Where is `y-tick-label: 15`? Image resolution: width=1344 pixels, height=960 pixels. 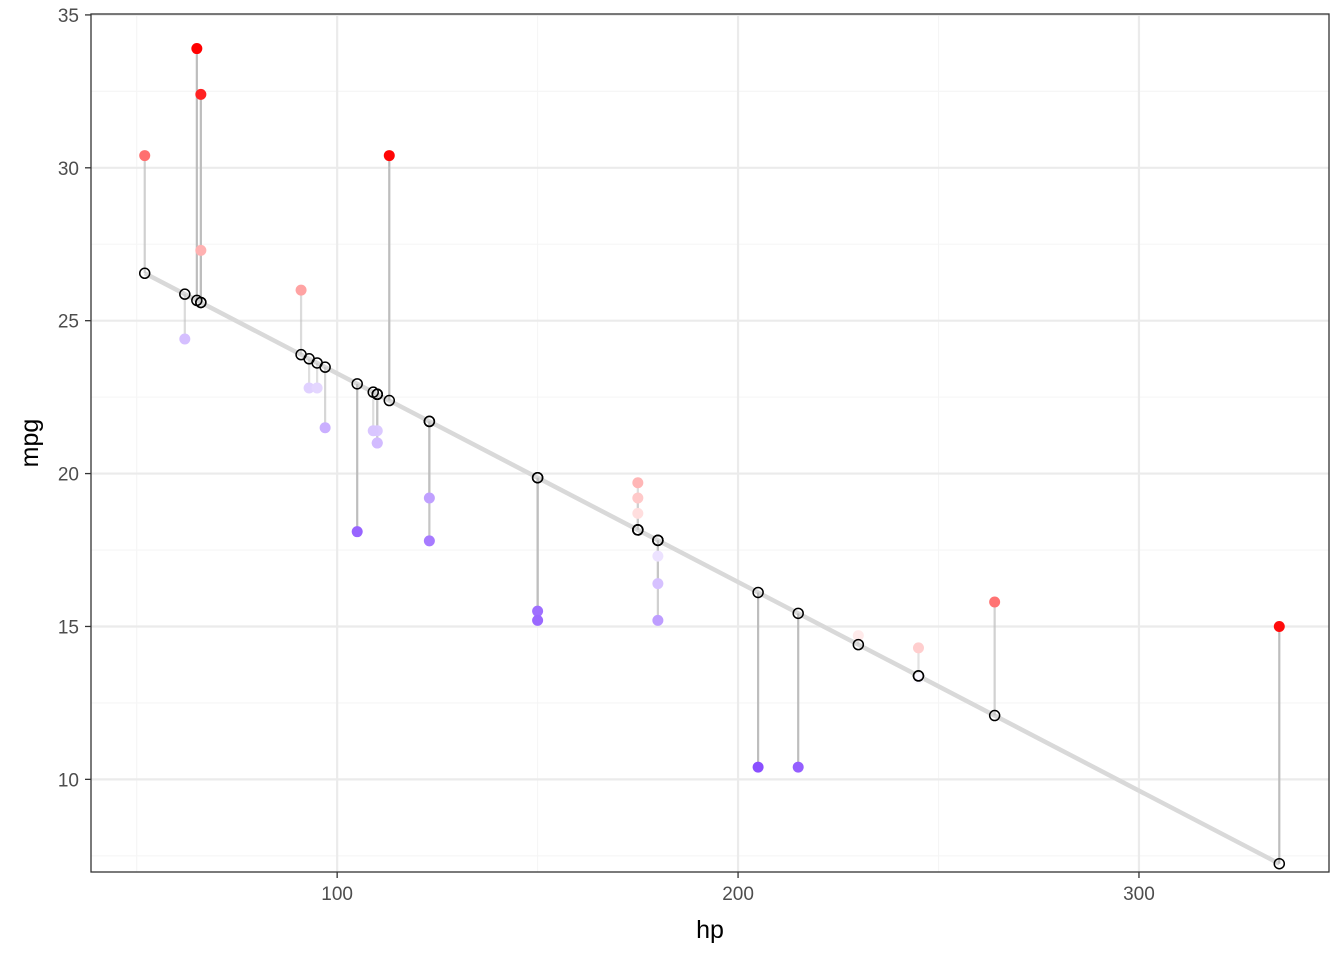 y-tick-label: 15 is located at coordinates (68, 627).